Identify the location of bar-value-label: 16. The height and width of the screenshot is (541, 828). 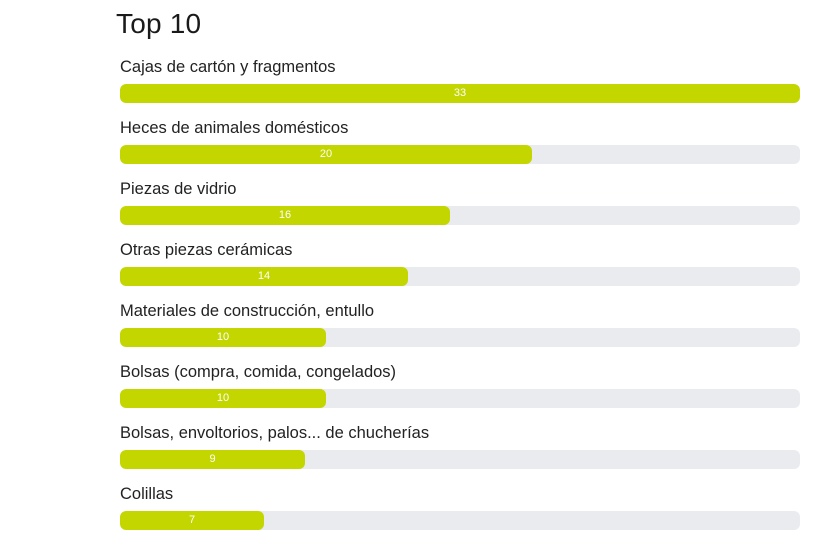
(285, 215).